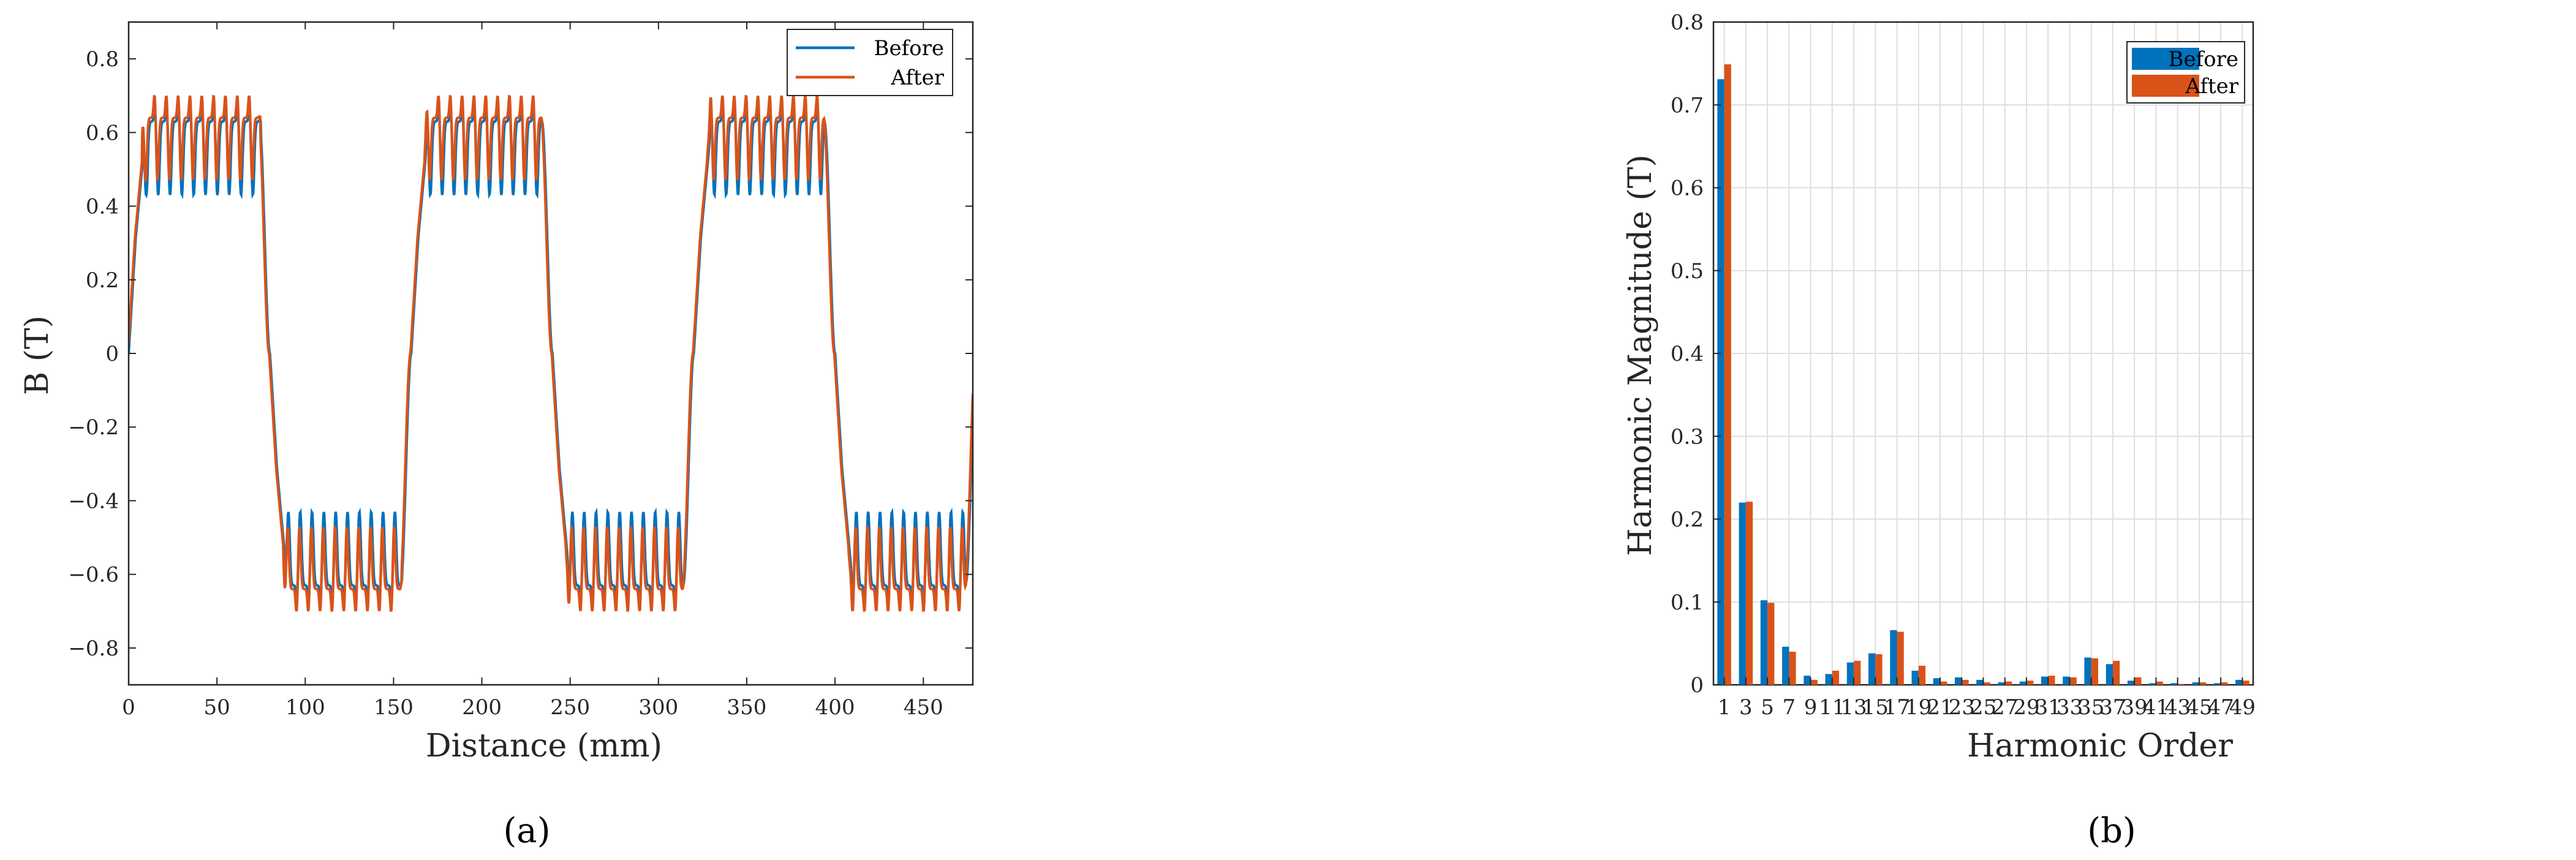  What do you see at coordinates (2091, 707) in the screenshot?
I see `x-tick-label: 35` at bounding box center [2091, 707].